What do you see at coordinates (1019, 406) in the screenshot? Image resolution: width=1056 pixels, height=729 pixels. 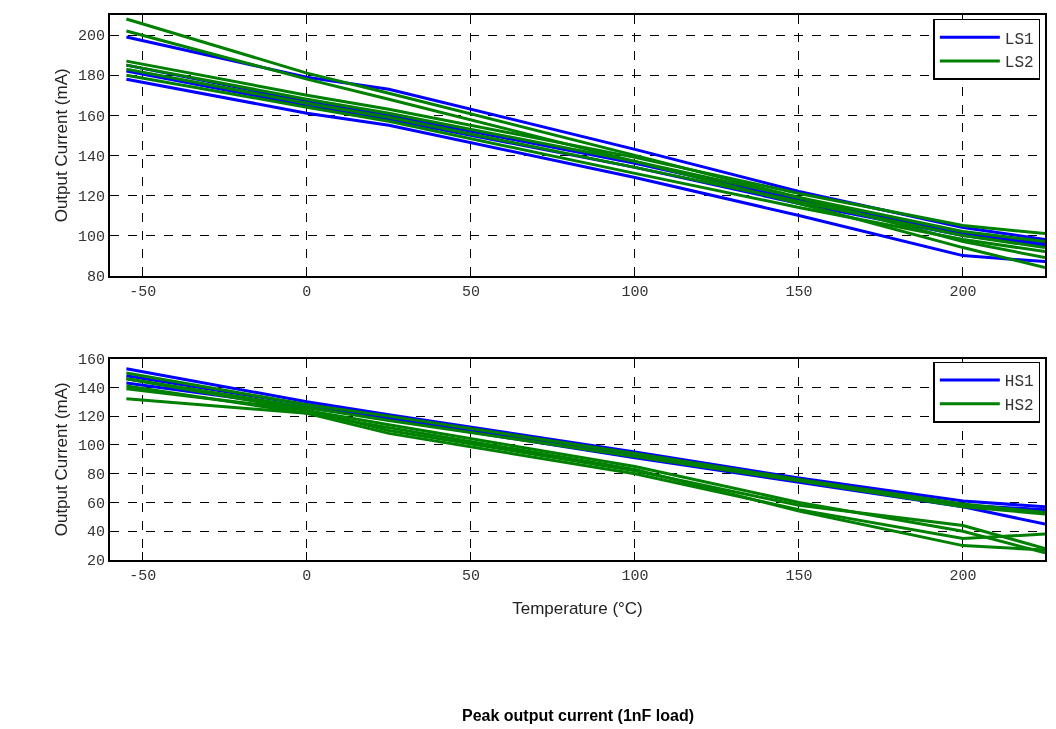 I see `legend-label: HS2` at bounding box center [1019, 406].